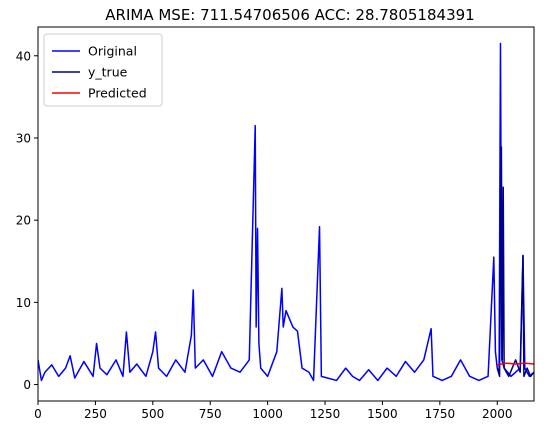  What do you see at coordinates (515, 364) in the screenshot?
I see `series-line-predicted` at bounding box center [515, 364].